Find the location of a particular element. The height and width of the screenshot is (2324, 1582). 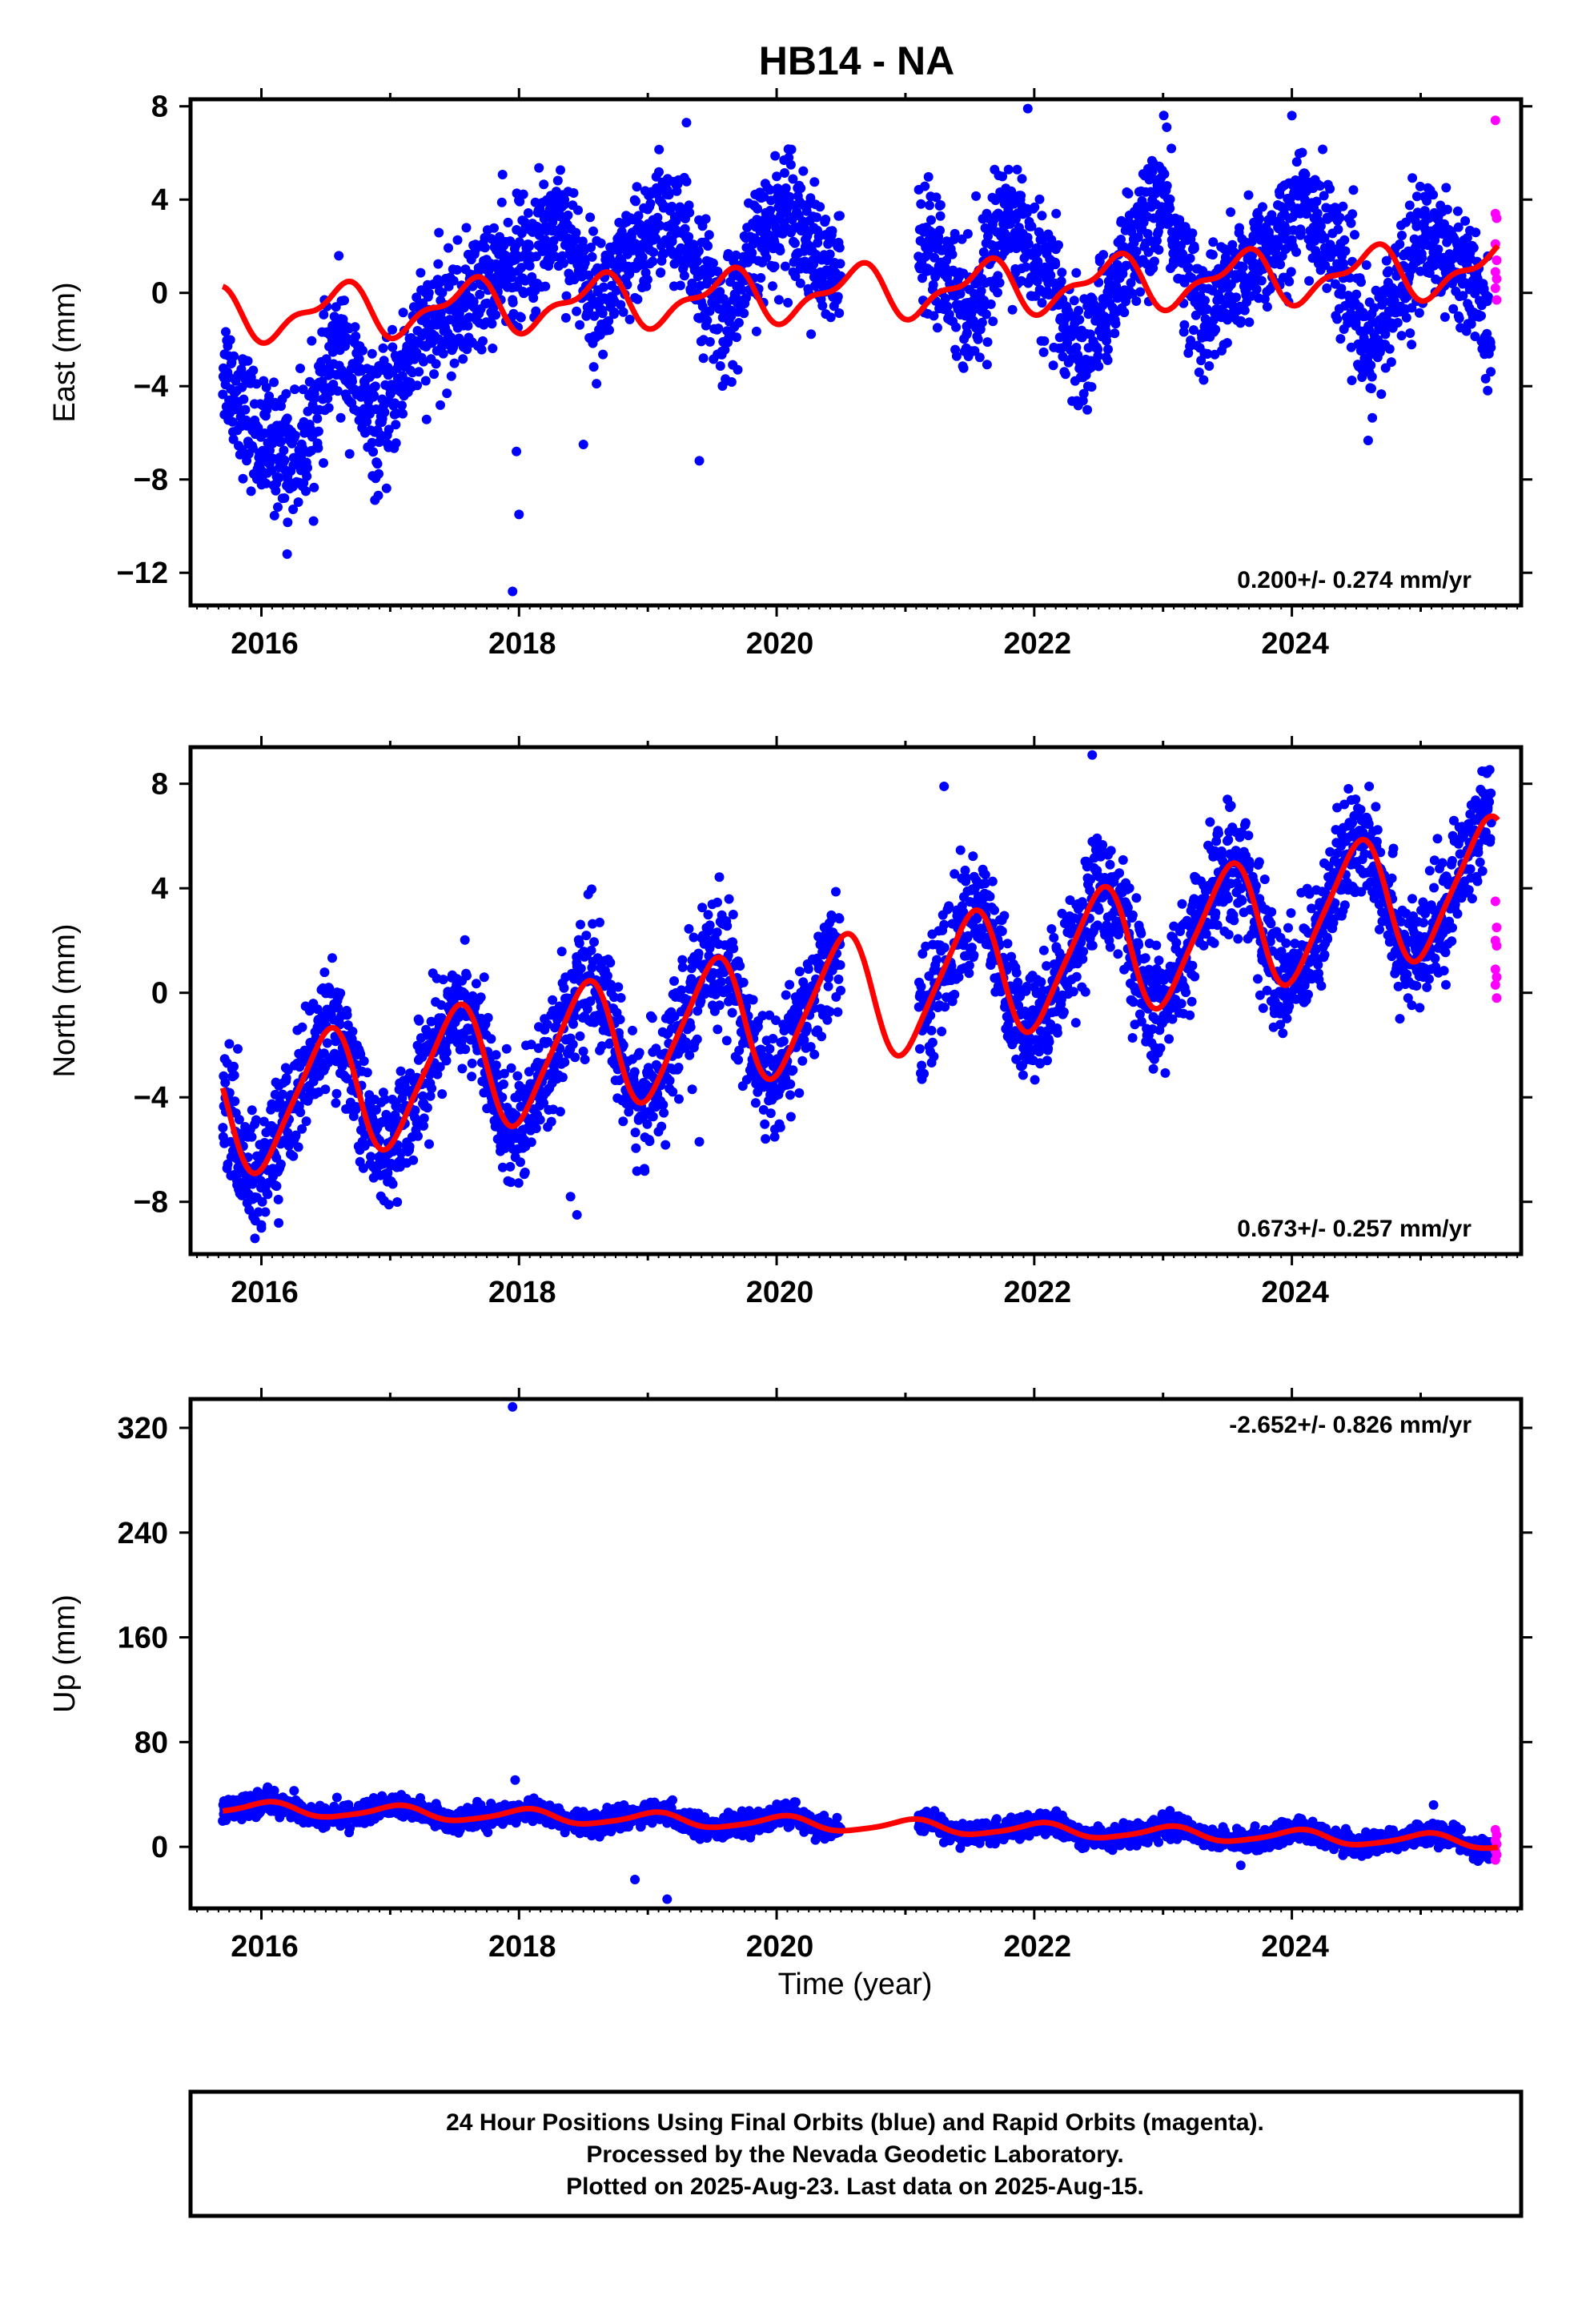

outlier-point is located at coordinates (517, 451).